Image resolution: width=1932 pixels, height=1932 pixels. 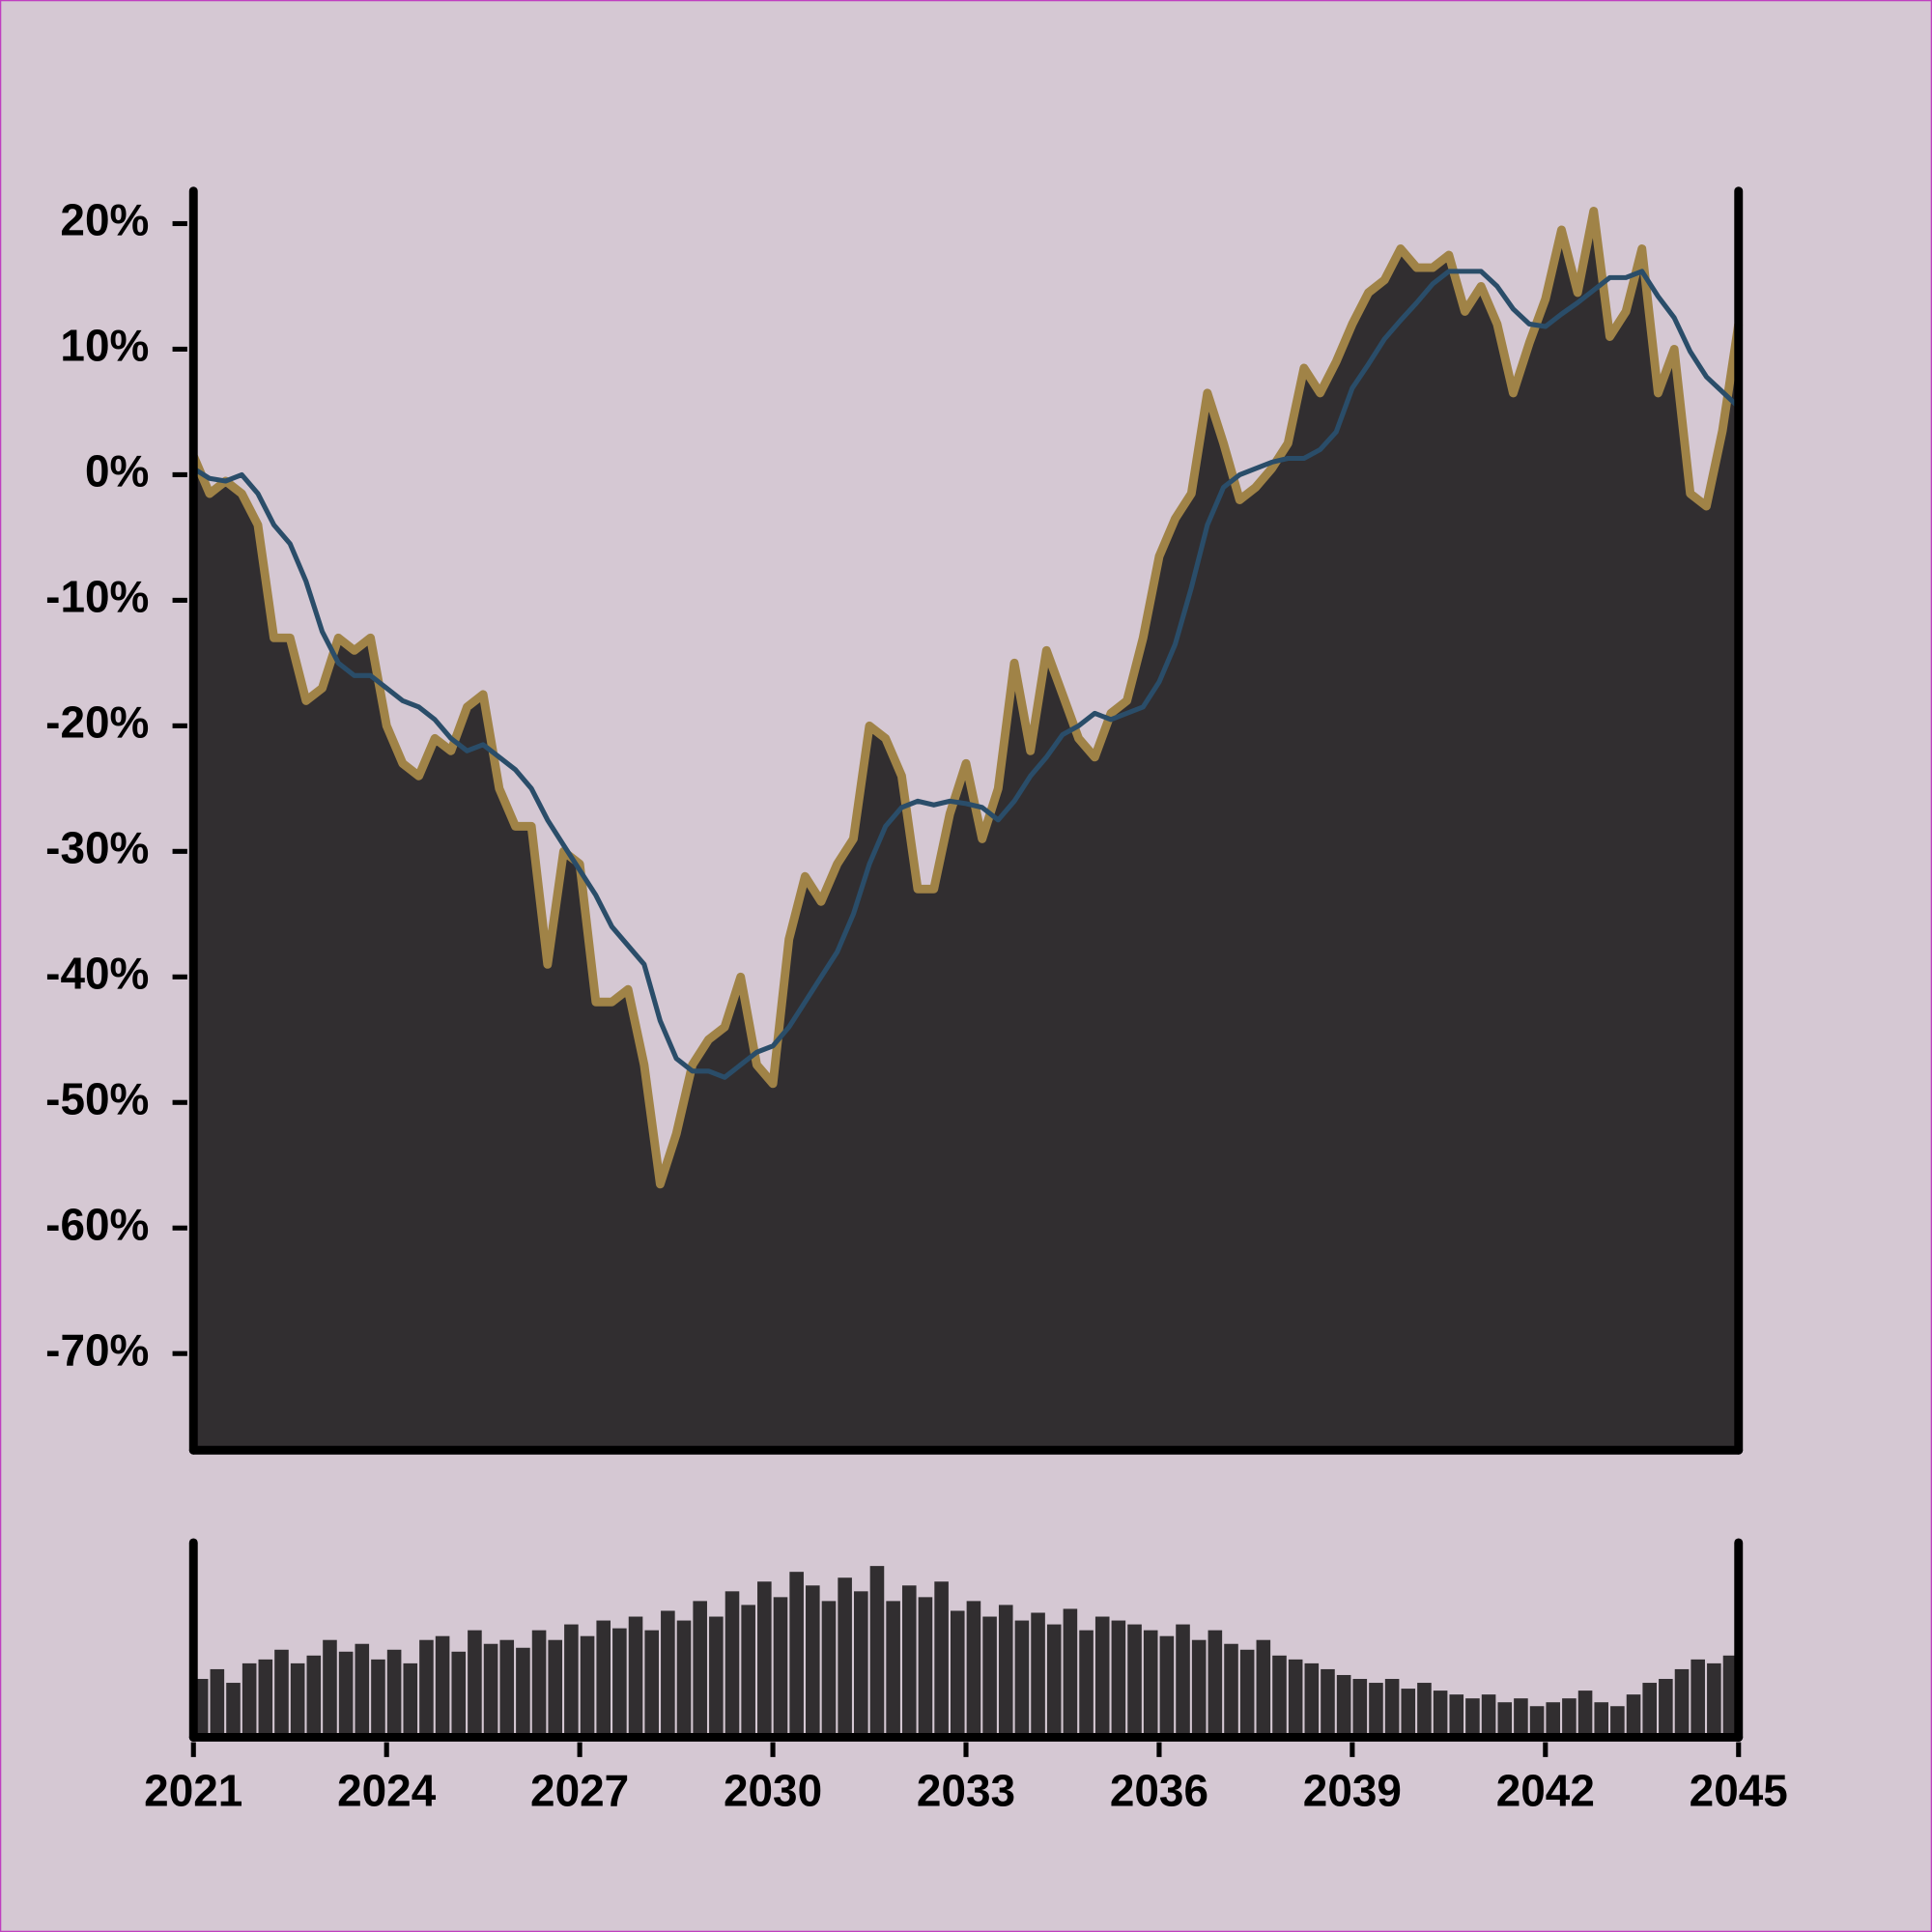 What do you see at coordinates (1352, 1790) in the screenshot?
I see `x-tick-label: 2039` at bounding box center [1352, 1790].